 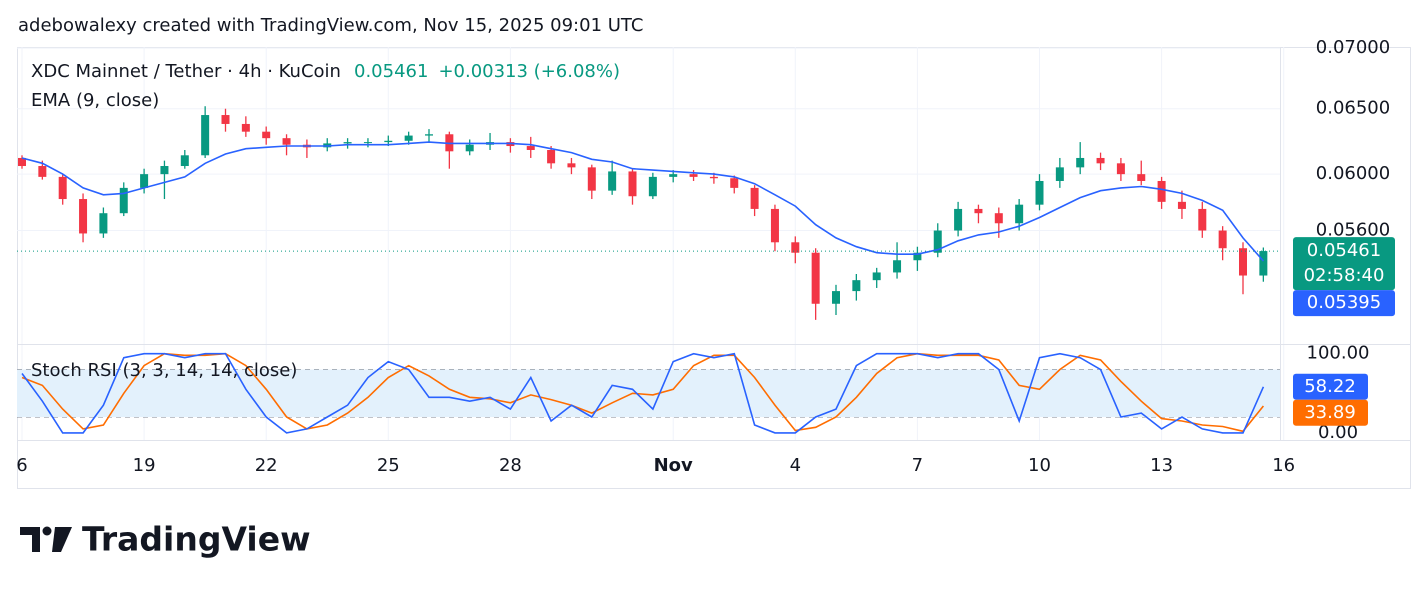 I want to click on time-tick-label: 25, so click(x=388, y=465).